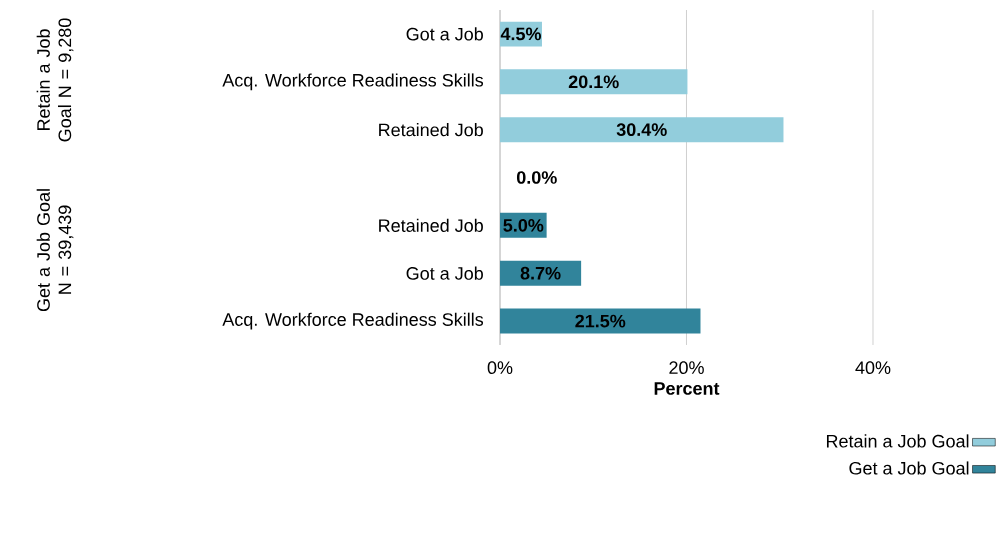 The width and height of the screenshot is (1006, 535). I want to click on x-tick-label: 20%, so click(686, 367).